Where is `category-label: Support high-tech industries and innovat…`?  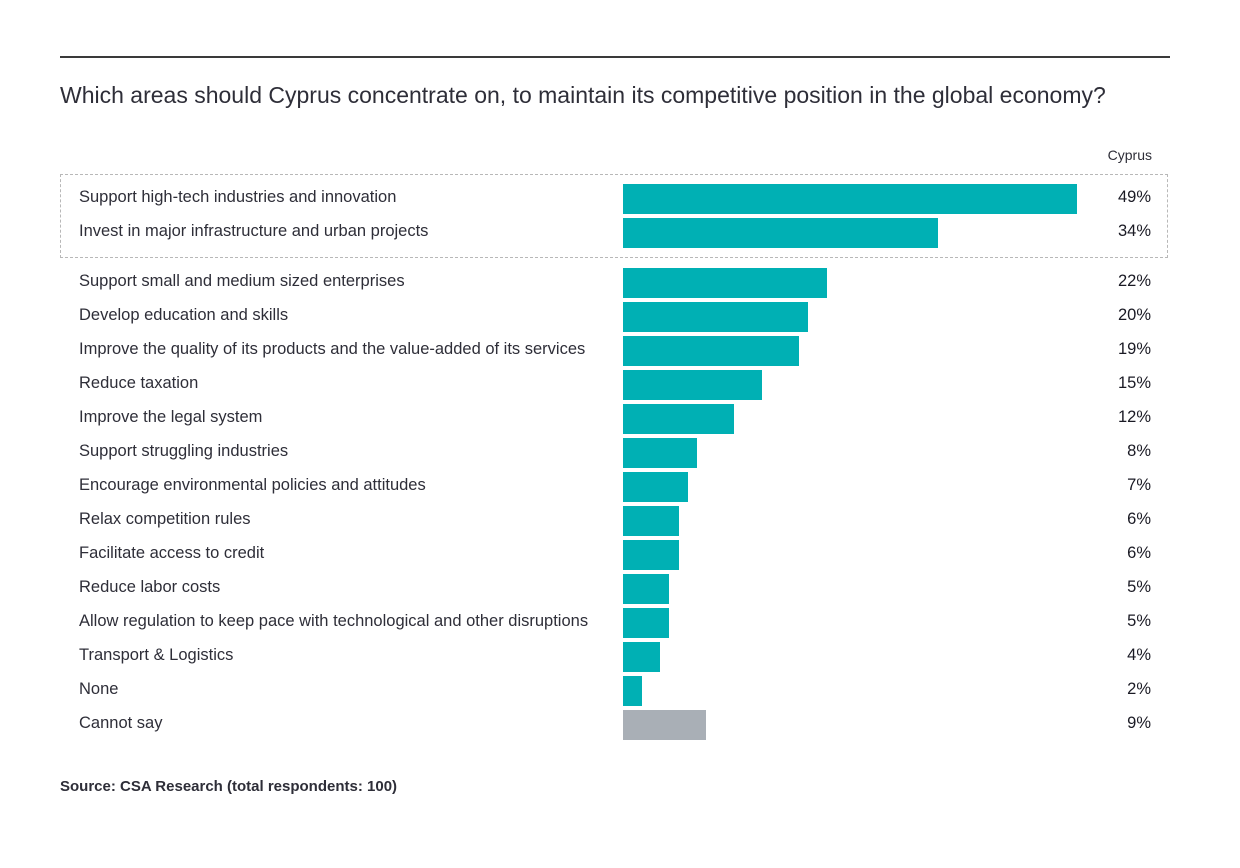
category-label: Support high-tech industries and innovat… is located at coordinates (238, 197).